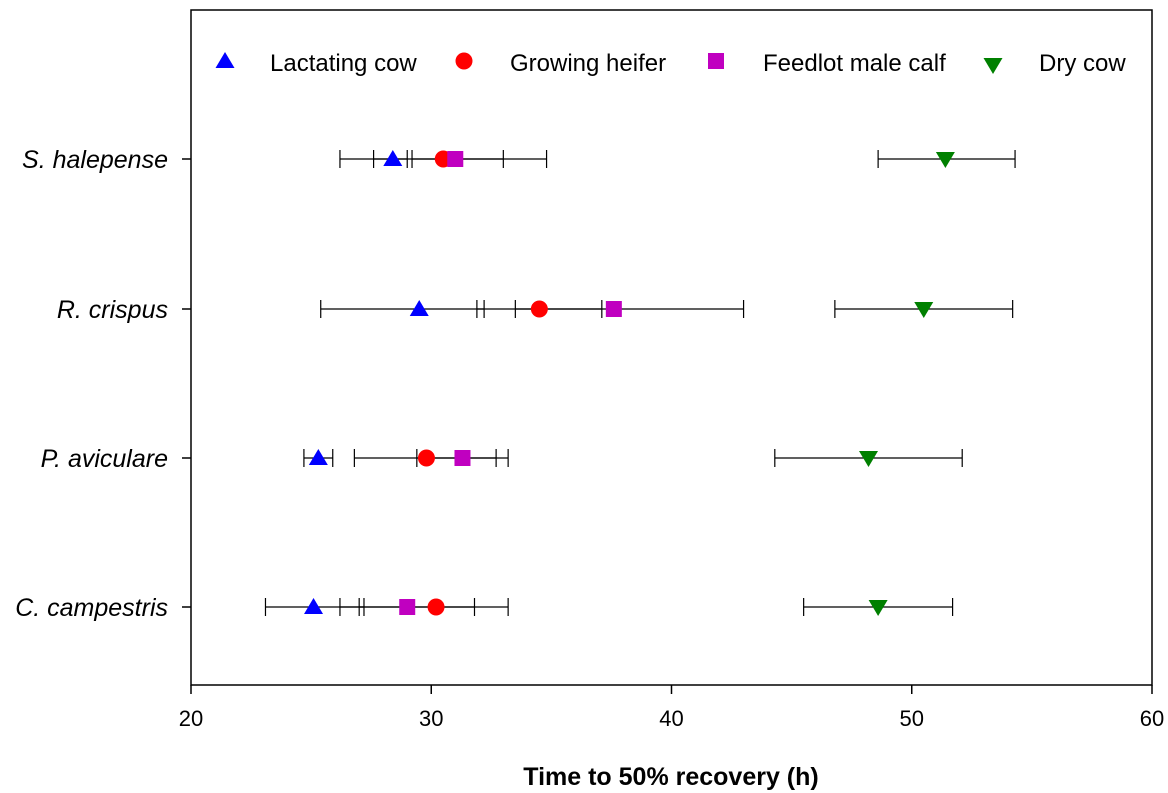 The width and height of the screenshot is (1168, 793). What do you see at coordinates (343, 63) in the screenshot?
I see `legend-label: Lactating cow` at bounding box center [343, 63].